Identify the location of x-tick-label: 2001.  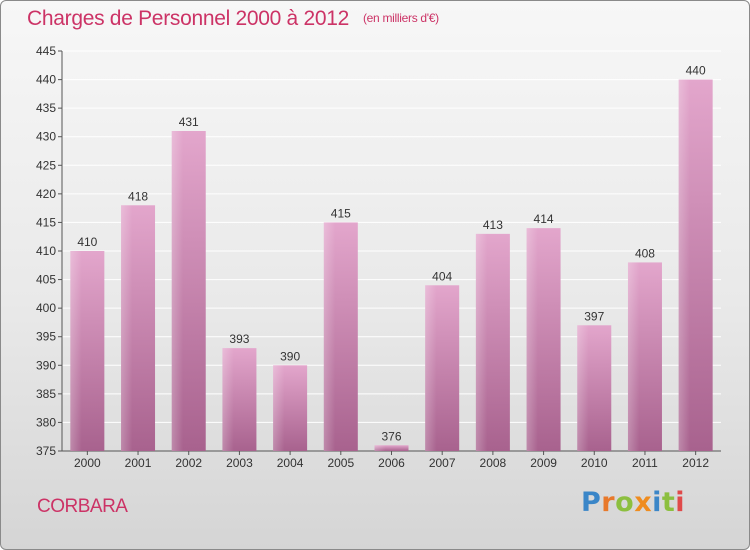
(138, 463).